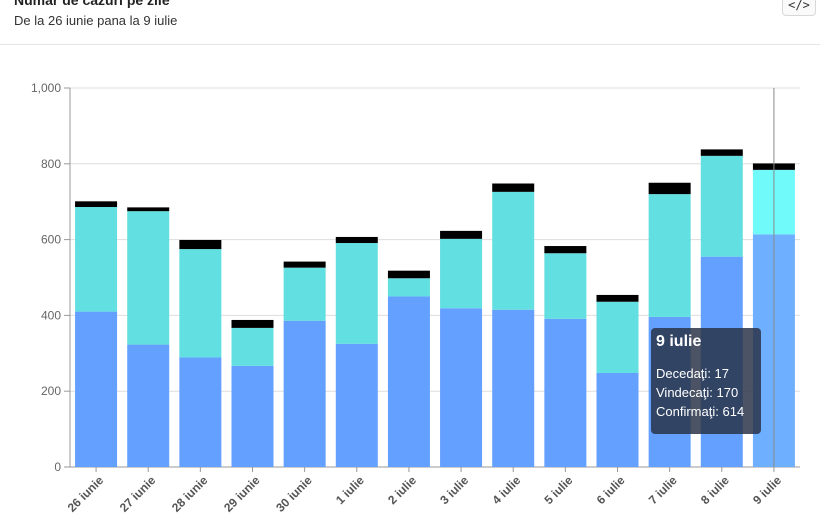 This screenshot has height=516, width=820. What do you see at coordinates (682, 373) in the screenshot?
I see `tooltip-deceased-label: Decedaţi` at bounding box center [682, 373].